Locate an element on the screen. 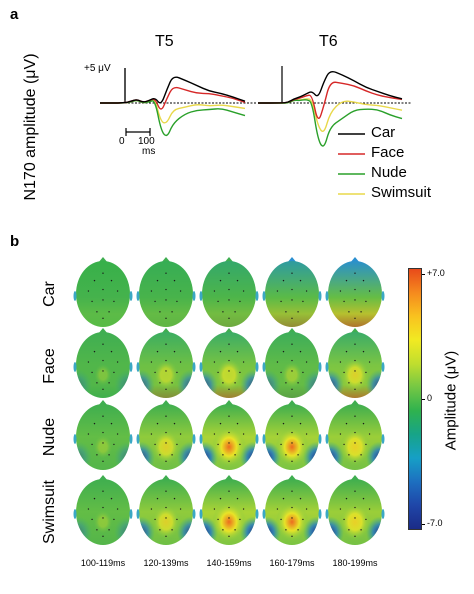 This screenshot has width=474, height=594. colorbar-title: Amplitude (μV) is located at coordinates (451, 400).